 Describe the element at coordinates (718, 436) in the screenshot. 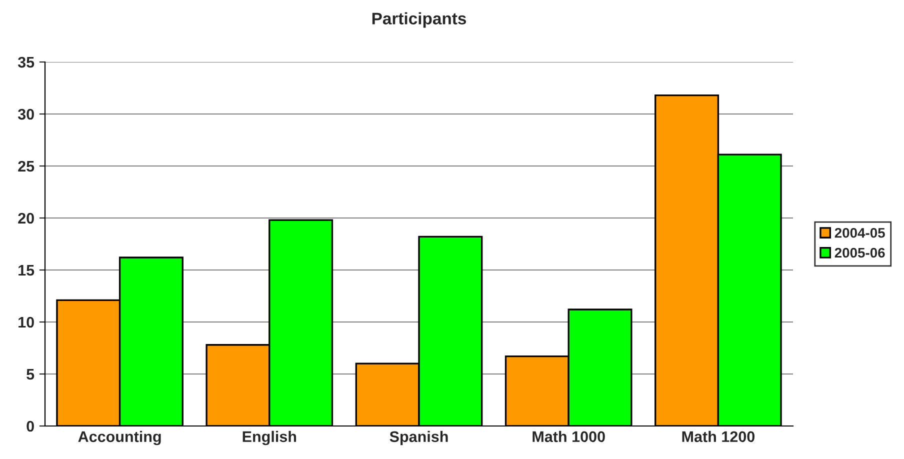

I see `x-tick-label: Math 1200` at that location.